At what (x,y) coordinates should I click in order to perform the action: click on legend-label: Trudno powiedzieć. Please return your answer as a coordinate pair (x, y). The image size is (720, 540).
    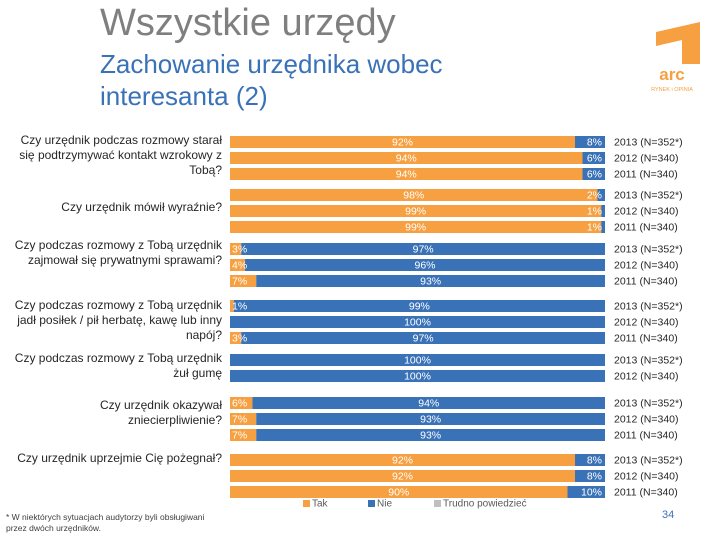
    Looking at the image, I should click on (485, 504).